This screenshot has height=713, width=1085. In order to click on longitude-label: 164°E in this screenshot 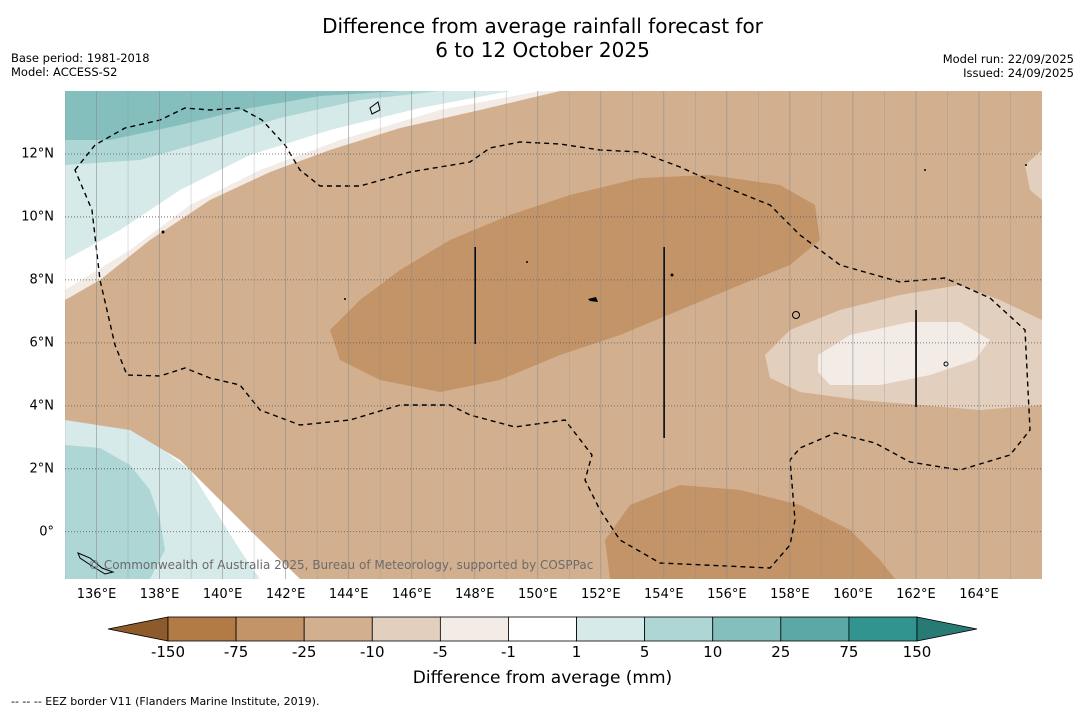, I will do `click(979, 594)`.